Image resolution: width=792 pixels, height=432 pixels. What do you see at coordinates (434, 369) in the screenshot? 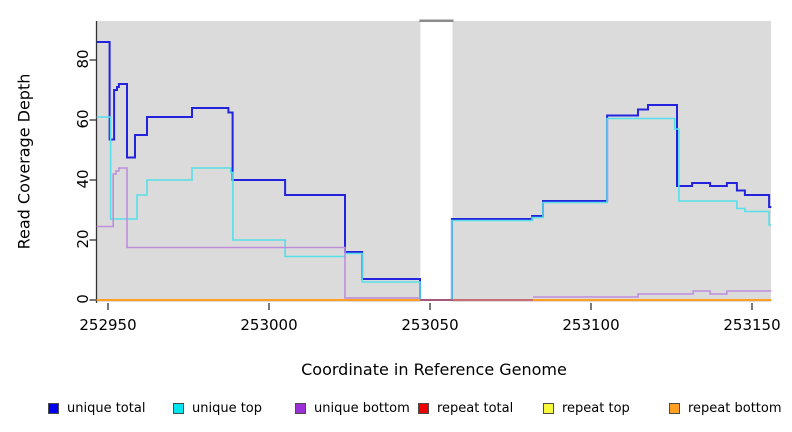
I see `x-axis-title: Coordinate in Reference Genome` at bounding box center [434, 369].